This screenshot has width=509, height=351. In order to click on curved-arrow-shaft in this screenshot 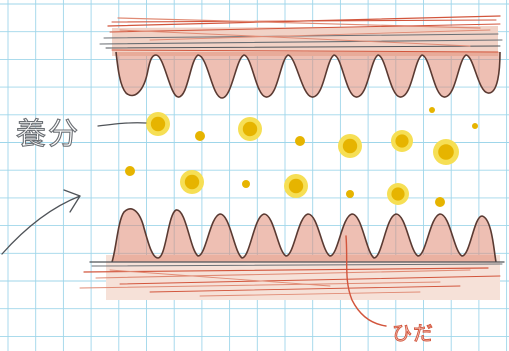, I will do `click(41, 225)`.